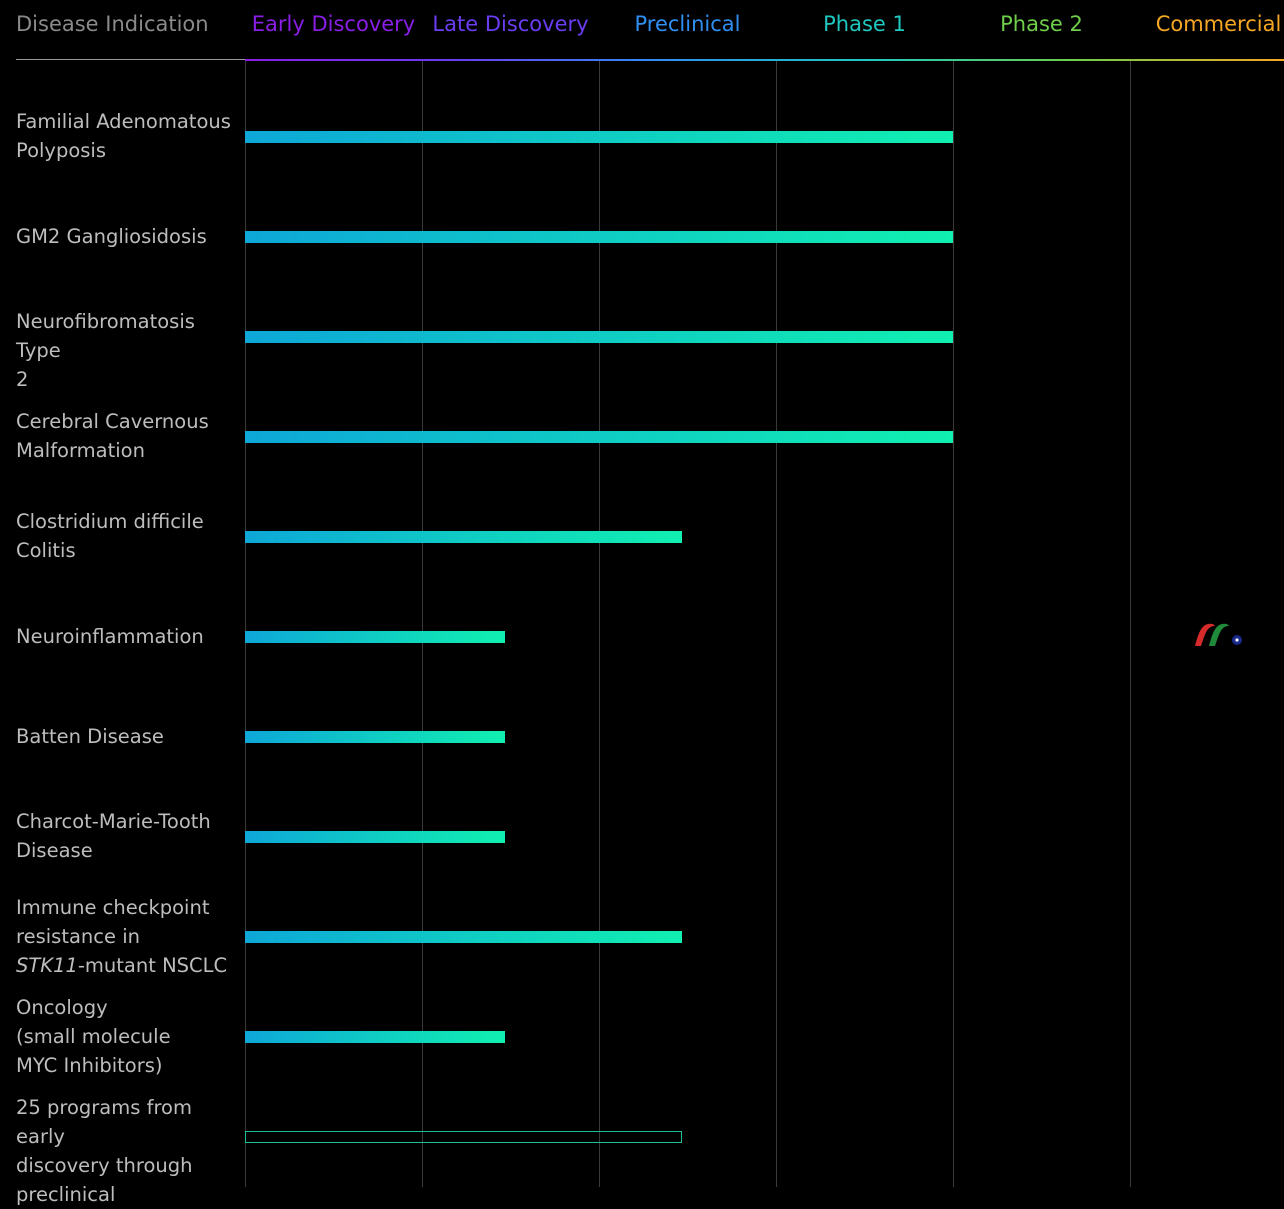  I want to click on stage-header-preclinical: Preclinical, so click(687, 24).